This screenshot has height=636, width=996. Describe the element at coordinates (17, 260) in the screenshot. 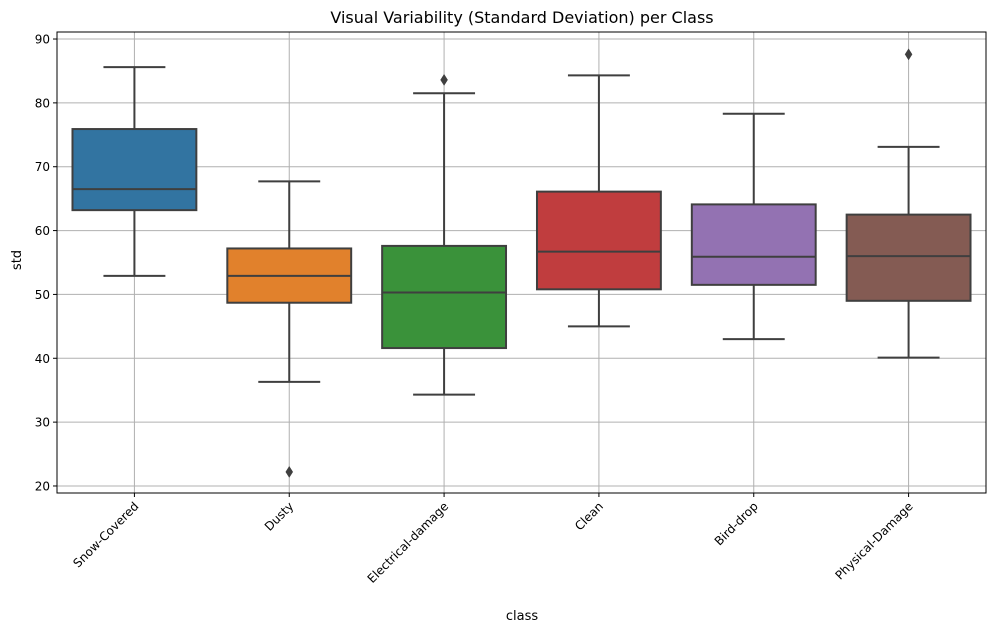

I see `y-axis-label: std` at that location.